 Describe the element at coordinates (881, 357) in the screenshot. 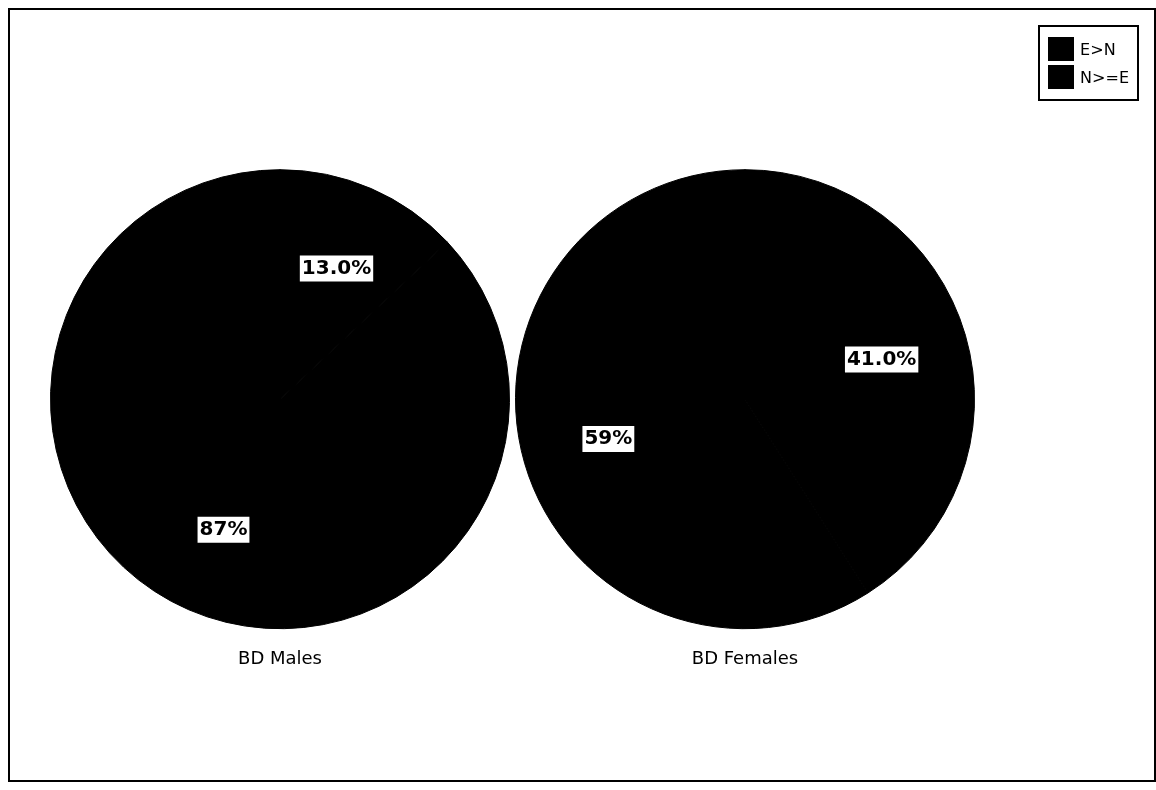

I see `data-label: 41.0%` at that location.